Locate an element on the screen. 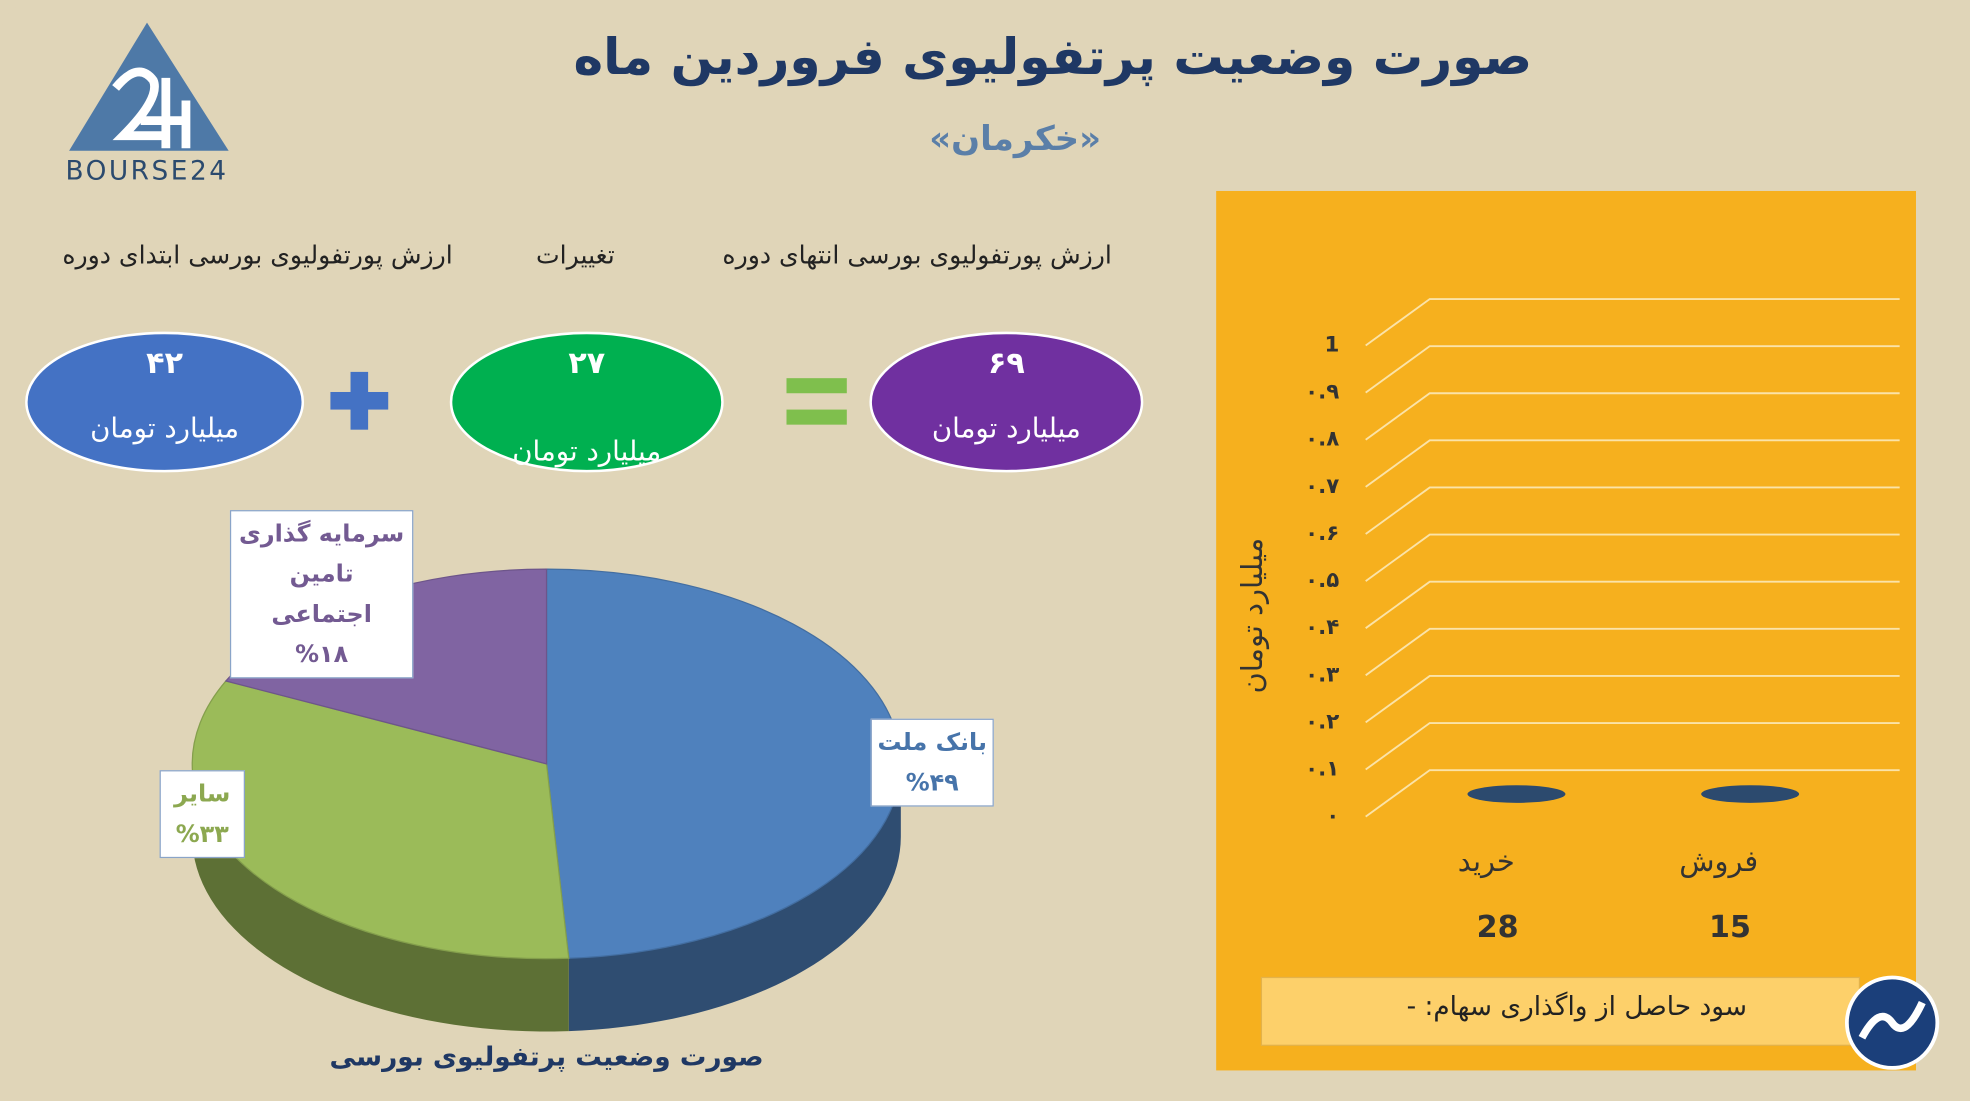  y-tick-label: ۰.۵ is located at coordinates (1322, 580).